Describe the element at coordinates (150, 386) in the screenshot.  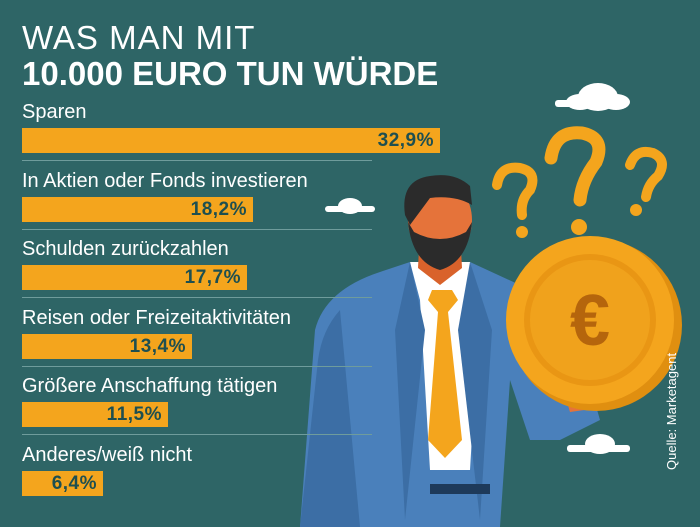
I see `category-label: Größere Anschaffung tätigen` at that location.